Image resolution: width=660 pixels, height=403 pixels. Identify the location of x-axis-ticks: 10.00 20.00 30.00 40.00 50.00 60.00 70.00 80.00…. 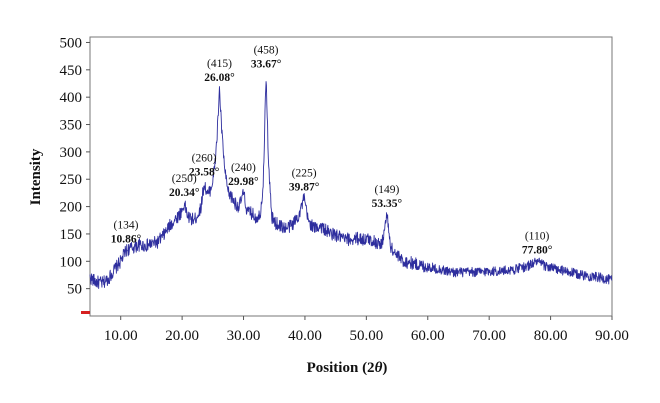
(366, 330).